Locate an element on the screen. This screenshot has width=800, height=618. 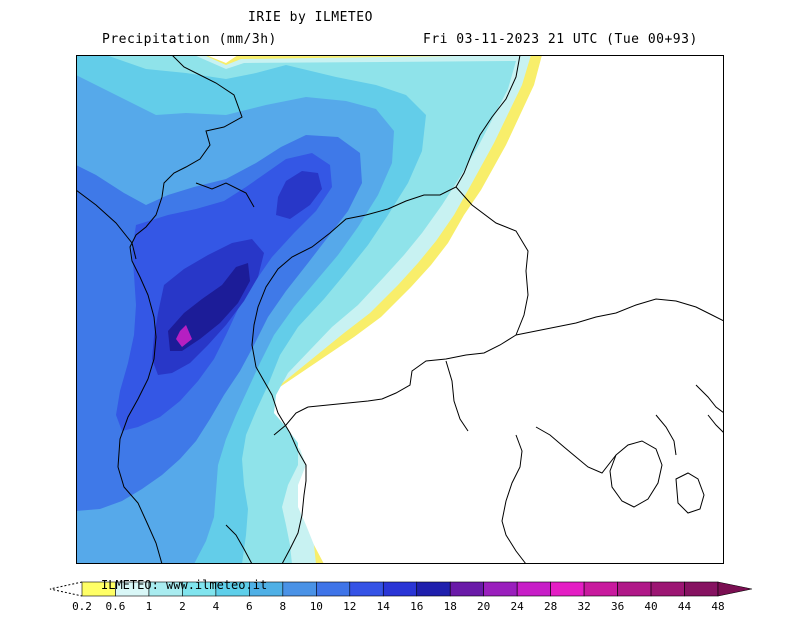
legend-over-arrow is located at coordinates (735, 589).